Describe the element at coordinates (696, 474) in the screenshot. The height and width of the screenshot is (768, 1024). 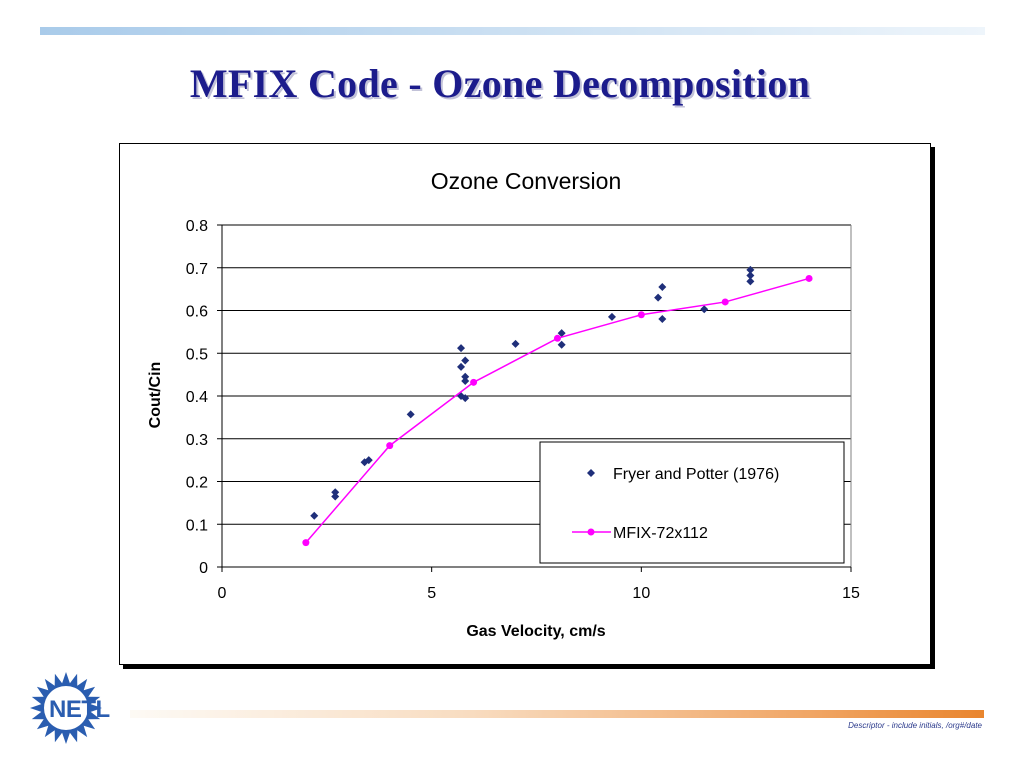
I see `legend-label-fryer-potter: Fryer and Potter (1976)` at that location.